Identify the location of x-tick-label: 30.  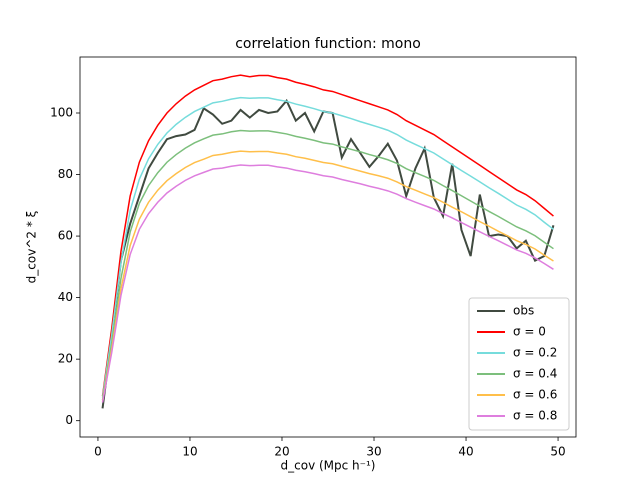
(373, 452).